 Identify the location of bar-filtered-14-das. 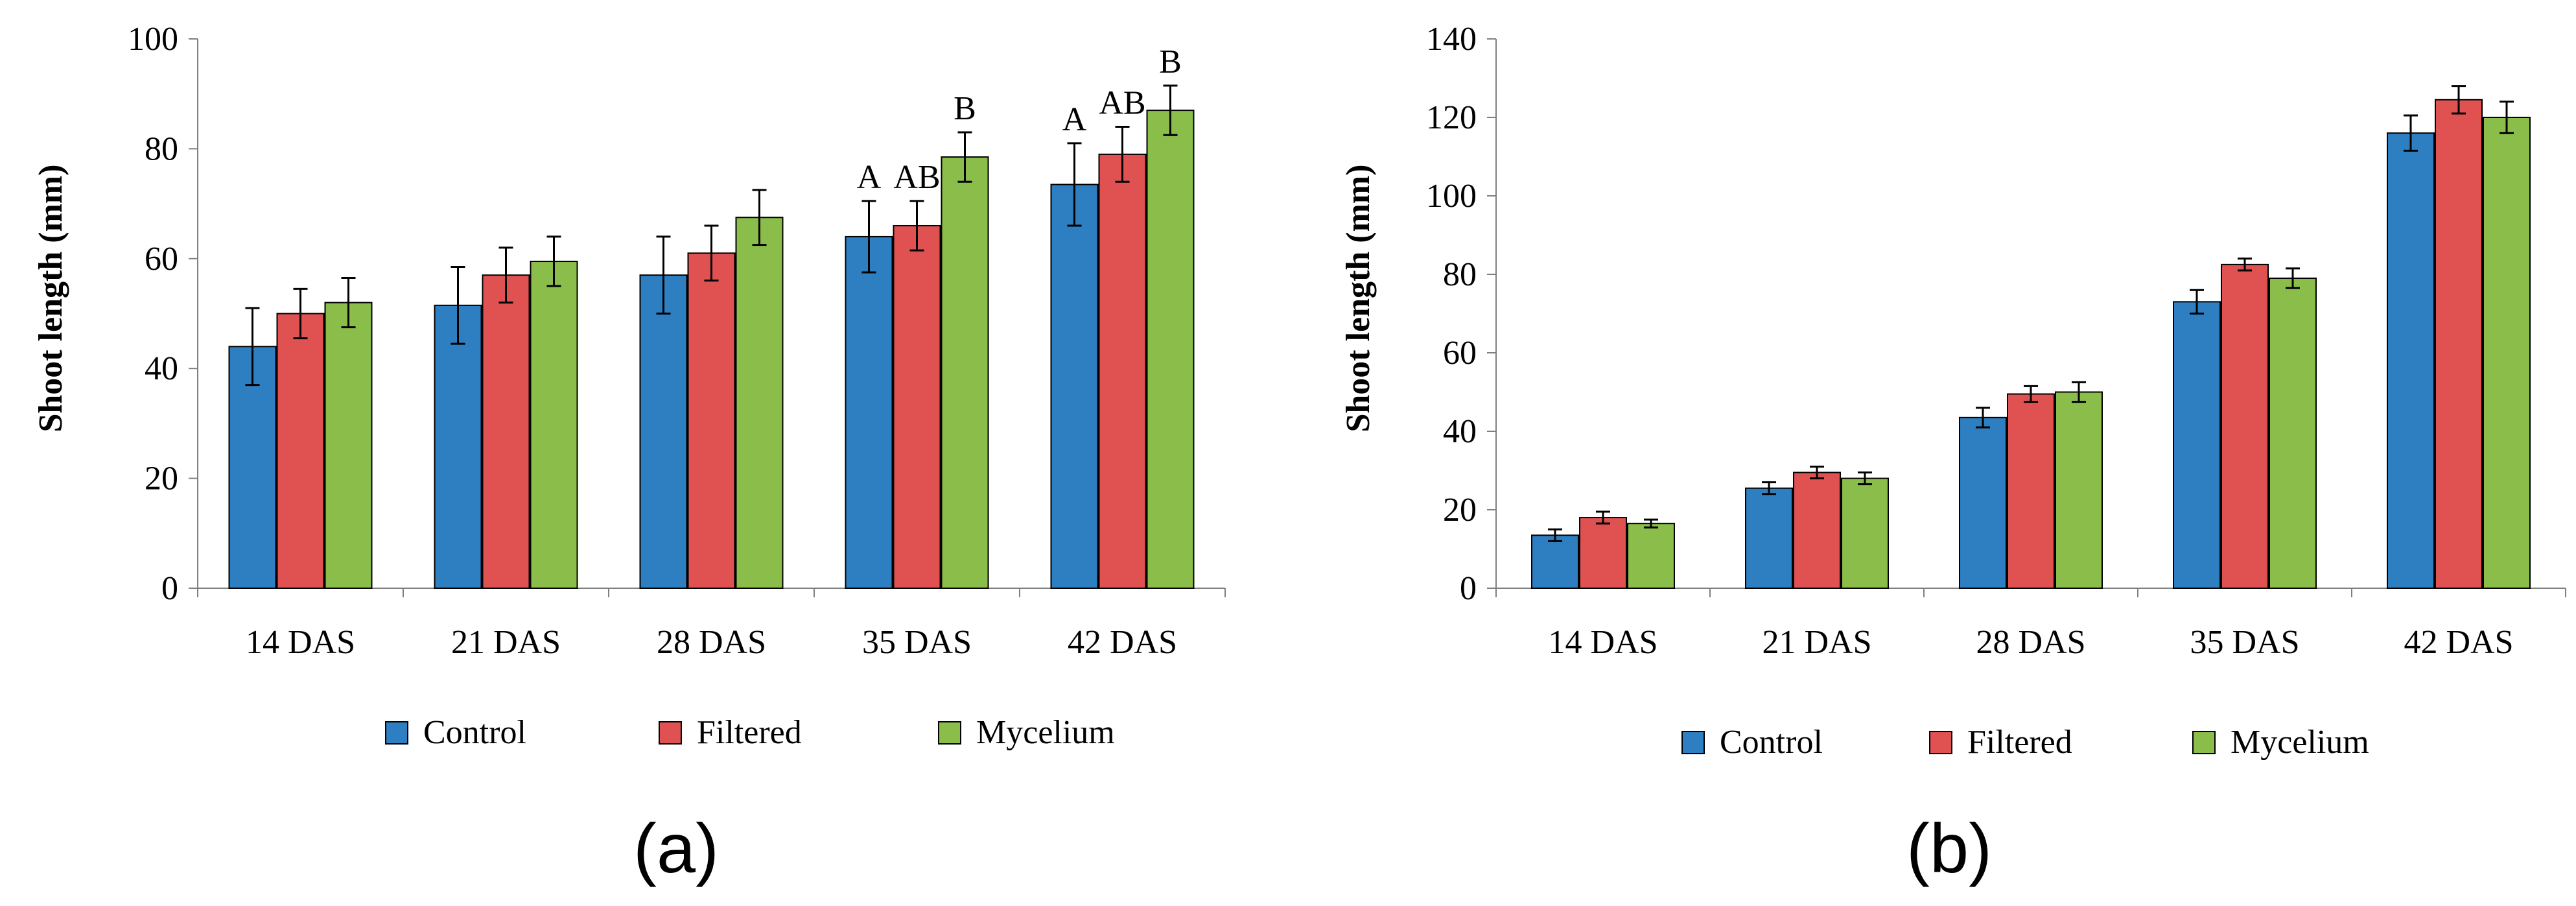
(300, 451).